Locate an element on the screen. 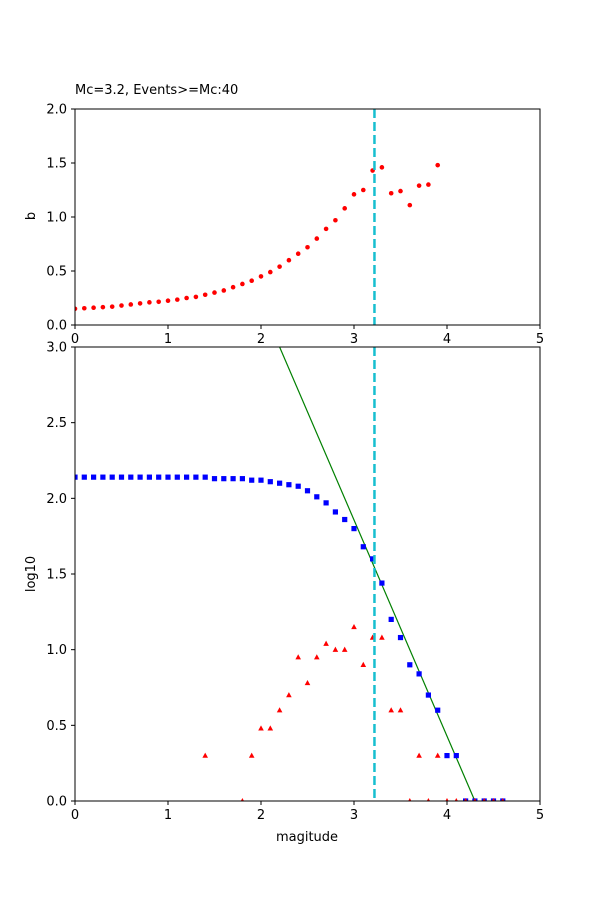 Image resolution: width=600 pixels, height=900 pixels. top-plot-ylabel: b is located at coordinates (31, 216).